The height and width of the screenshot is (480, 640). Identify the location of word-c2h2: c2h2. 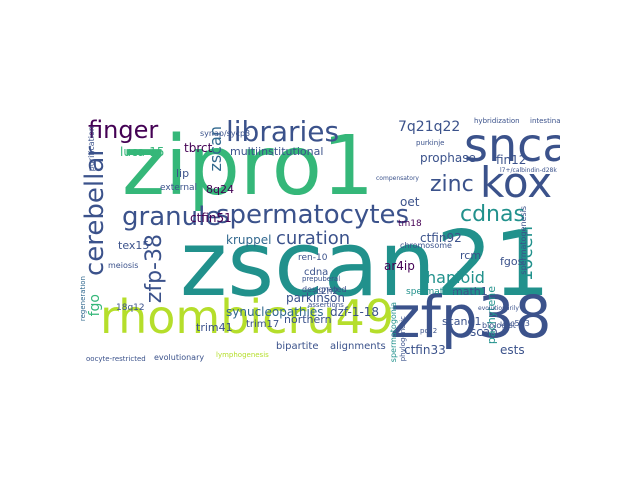
(327, 292).